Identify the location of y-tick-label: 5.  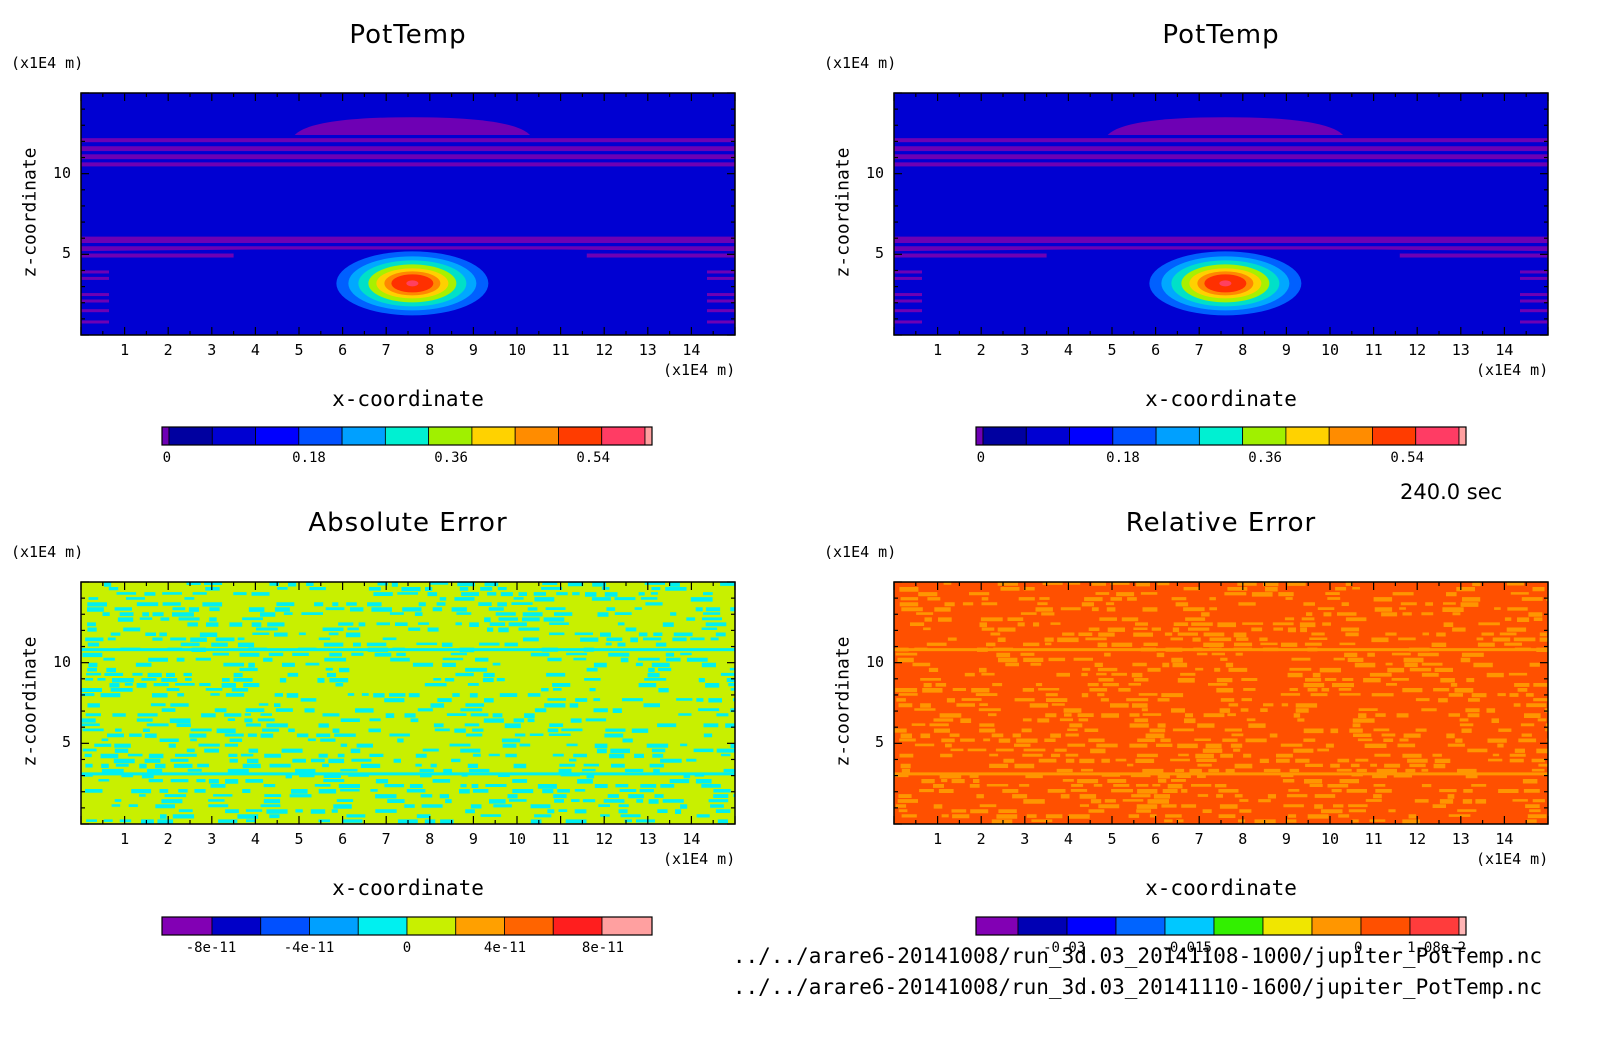
(879, 742).